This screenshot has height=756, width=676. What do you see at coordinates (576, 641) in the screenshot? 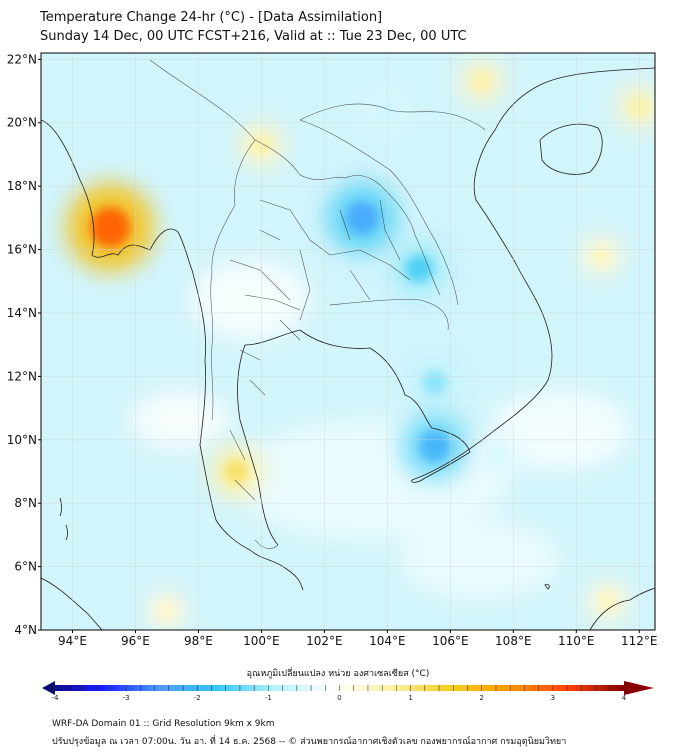
I see `lon-label: 110°E` at bounding box center [576, 641].